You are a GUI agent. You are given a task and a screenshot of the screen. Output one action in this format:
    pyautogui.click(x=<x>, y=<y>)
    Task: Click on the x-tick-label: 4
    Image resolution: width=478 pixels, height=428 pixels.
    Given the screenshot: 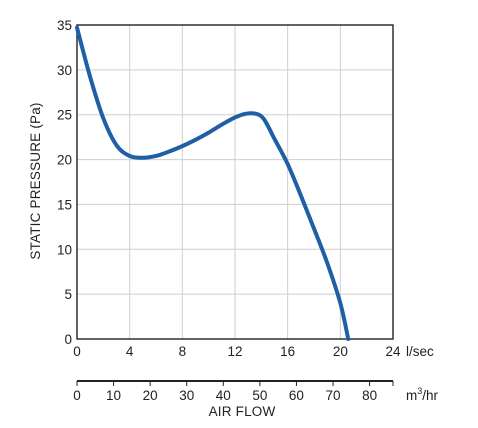 What is the action you would take?
    pyautogui.click(x=130, y=351)
    